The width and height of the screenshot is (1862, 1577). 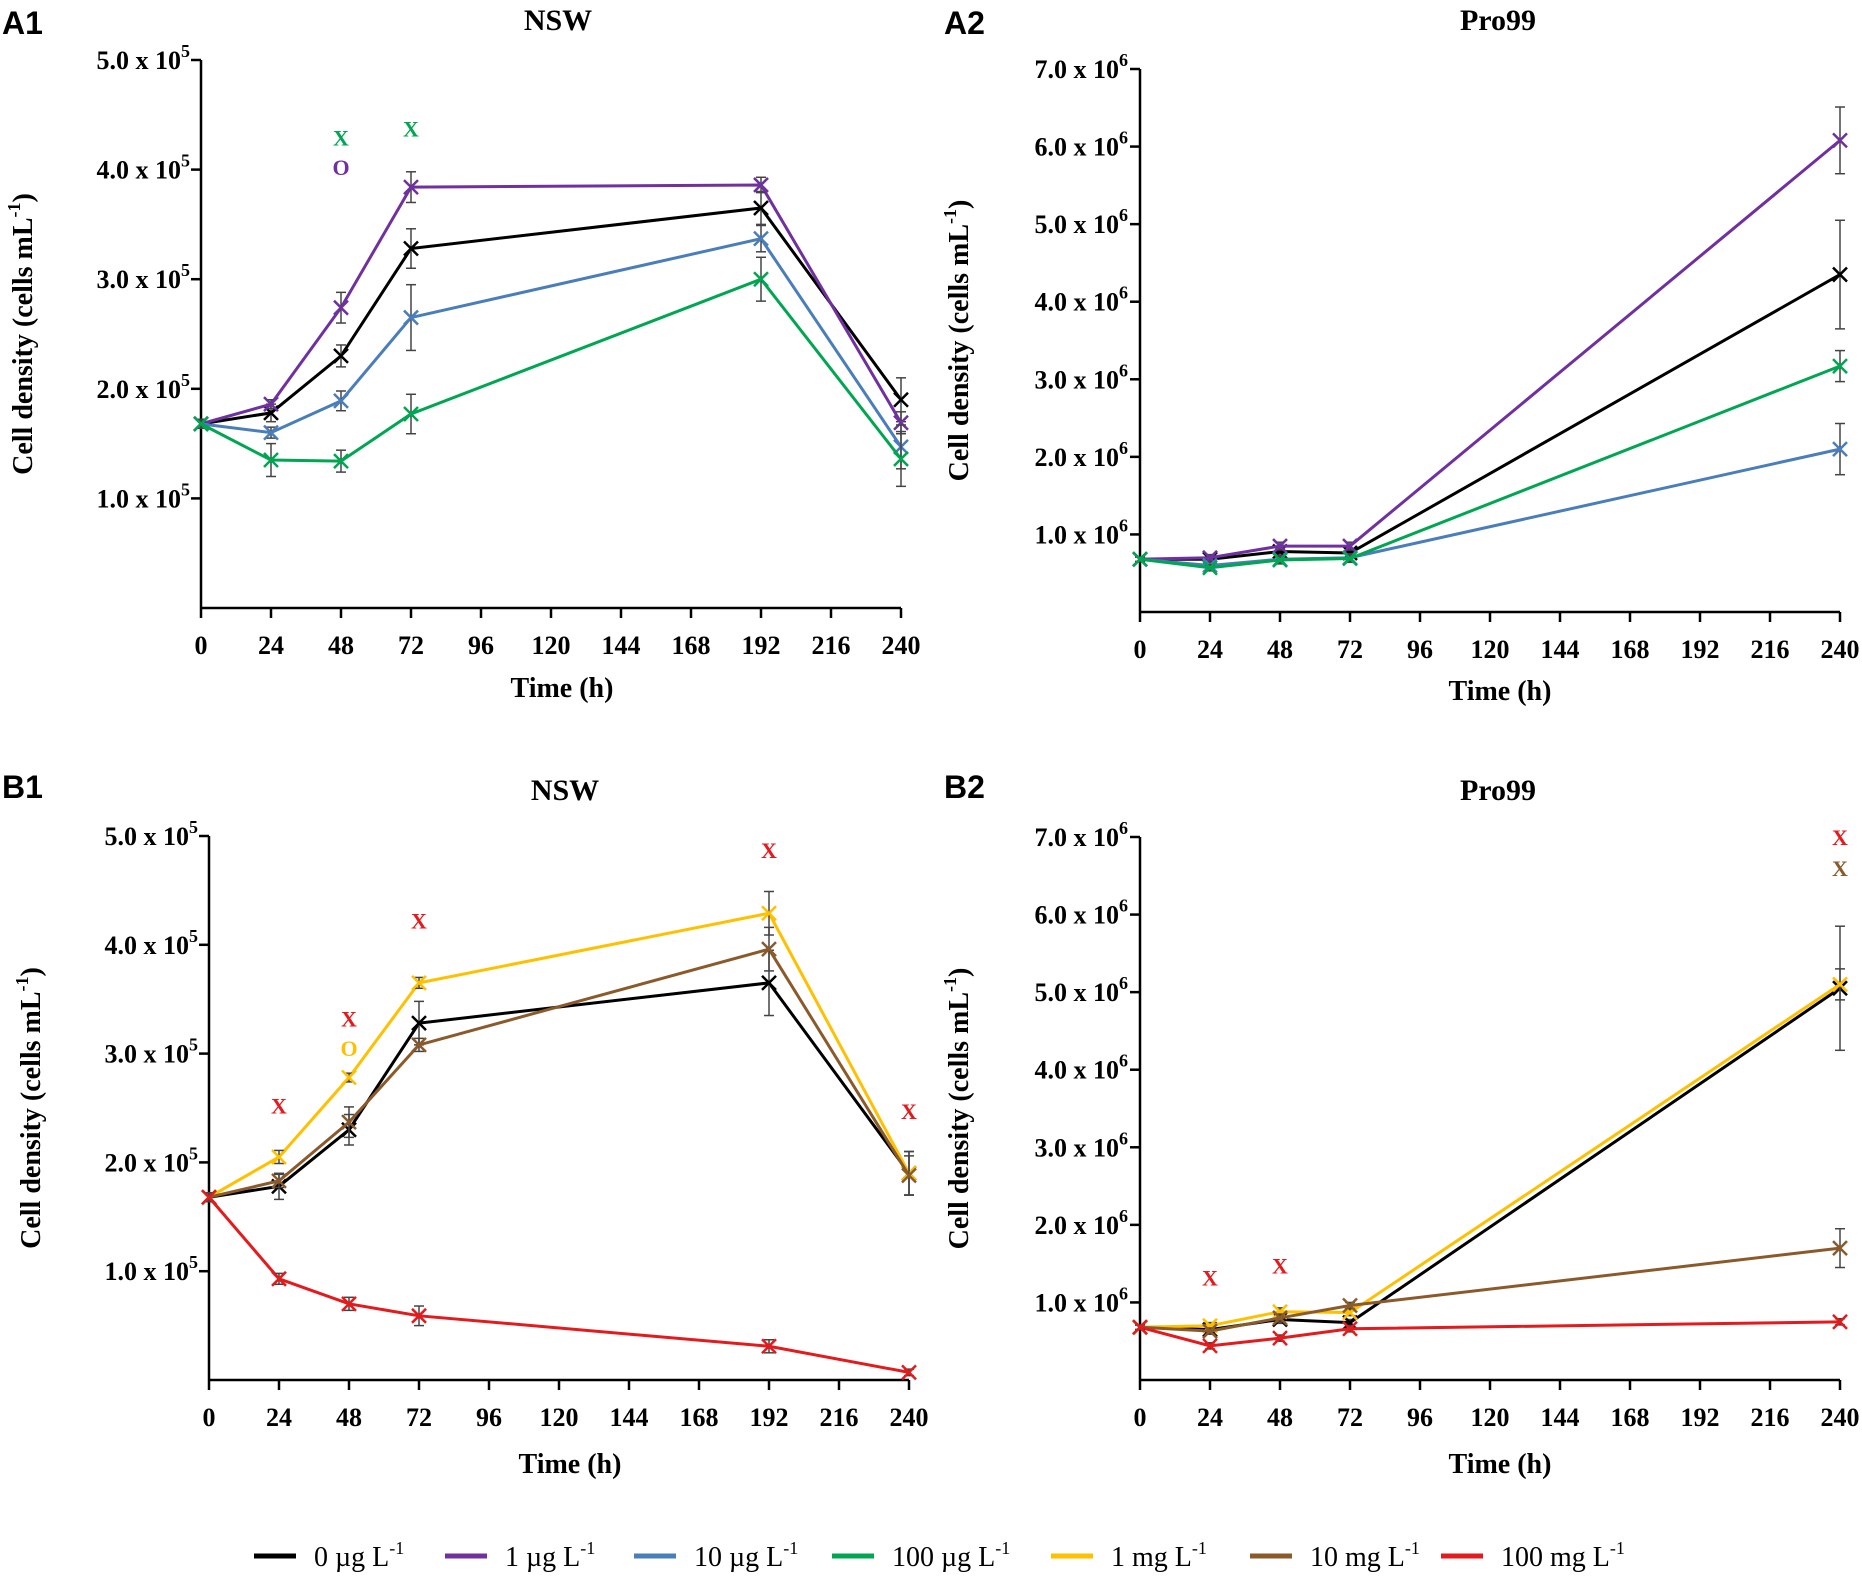 I want to click on y-tick-label: 7.0 x 10⁶, so click(x=1082, y=835).